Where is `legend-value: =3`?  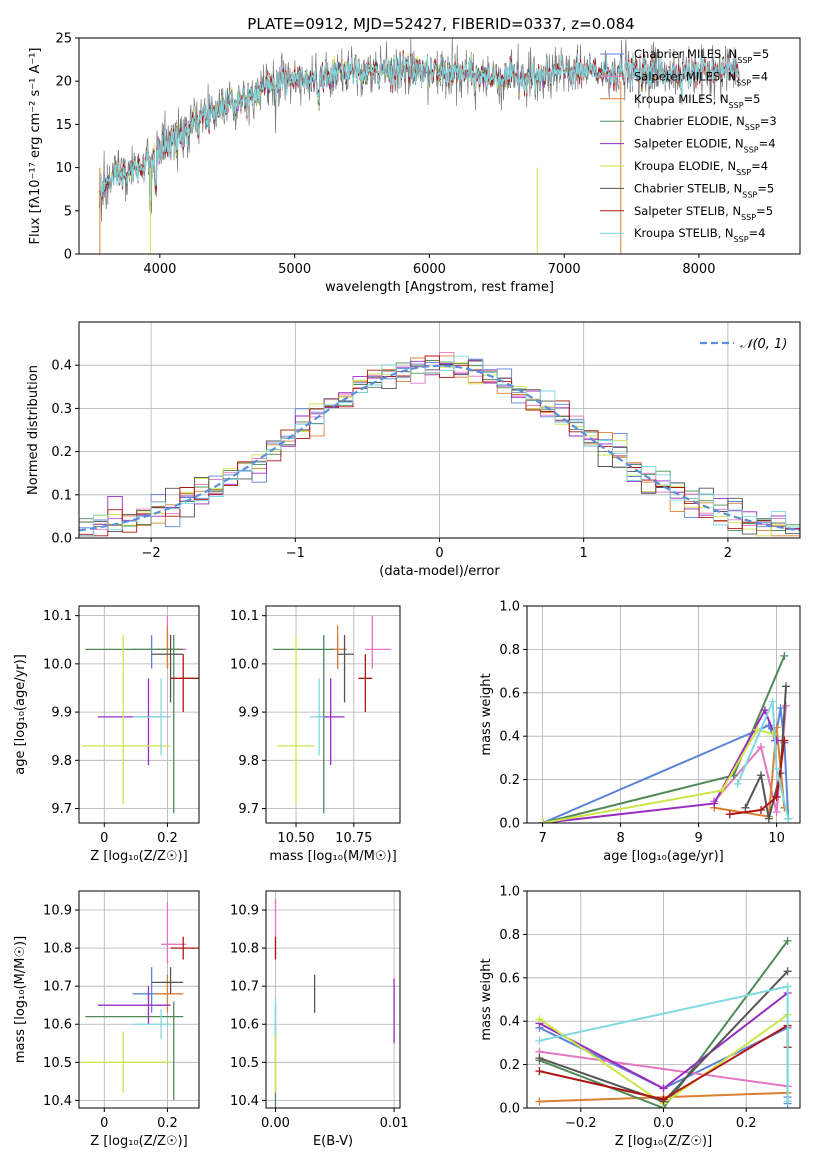 legend-value: =3 is located at coordinates (768, 121).